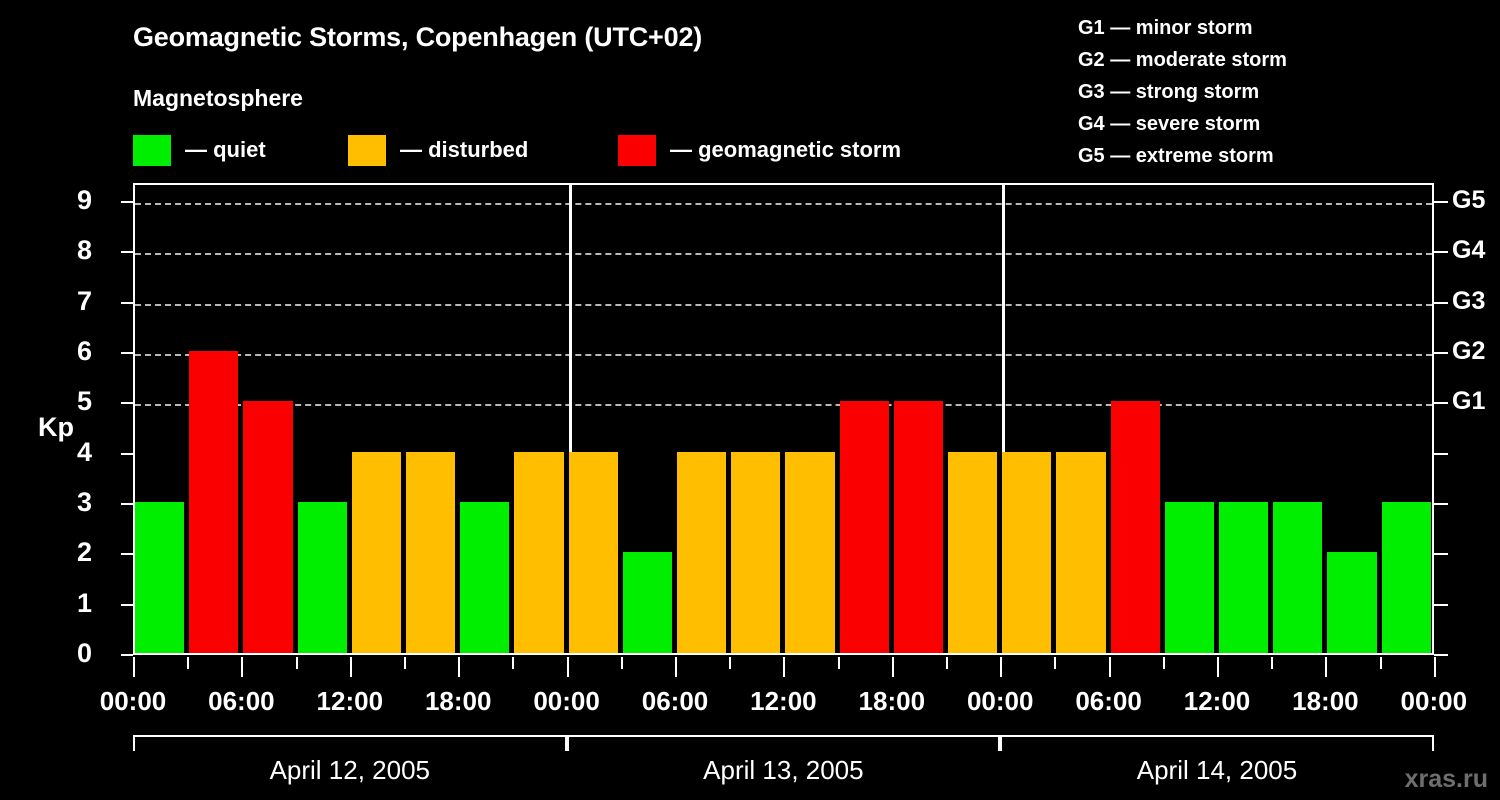 The width and height of the screenshot is (1500, 800). I want to click on g-tick-label-G4: G4, so click(1469, 250).